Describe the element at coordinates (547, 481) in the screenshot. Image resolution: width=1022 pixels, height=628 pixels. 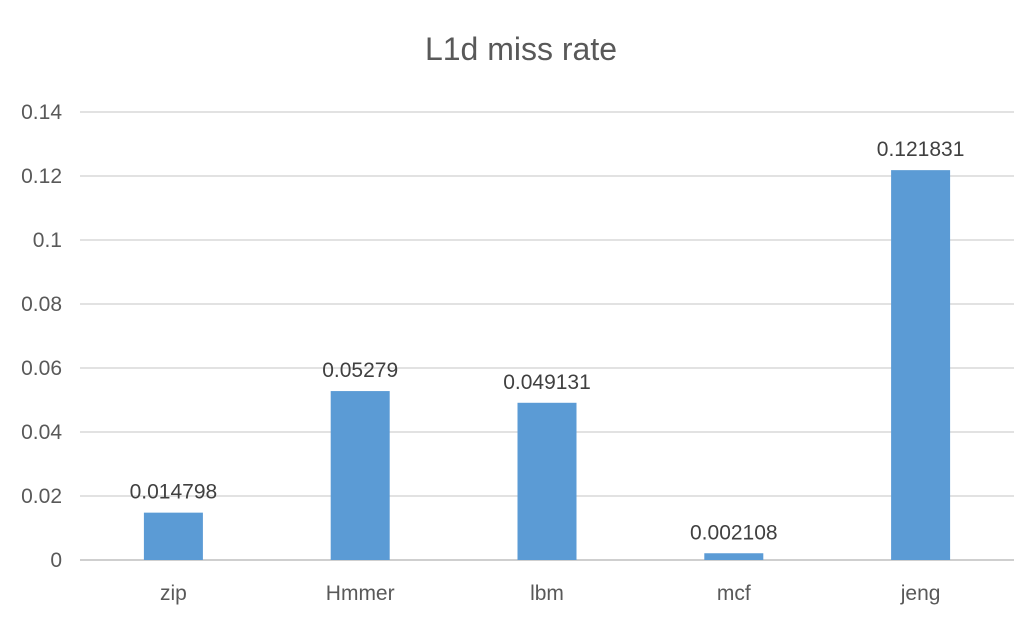
I see `bar-lbm` at that location.